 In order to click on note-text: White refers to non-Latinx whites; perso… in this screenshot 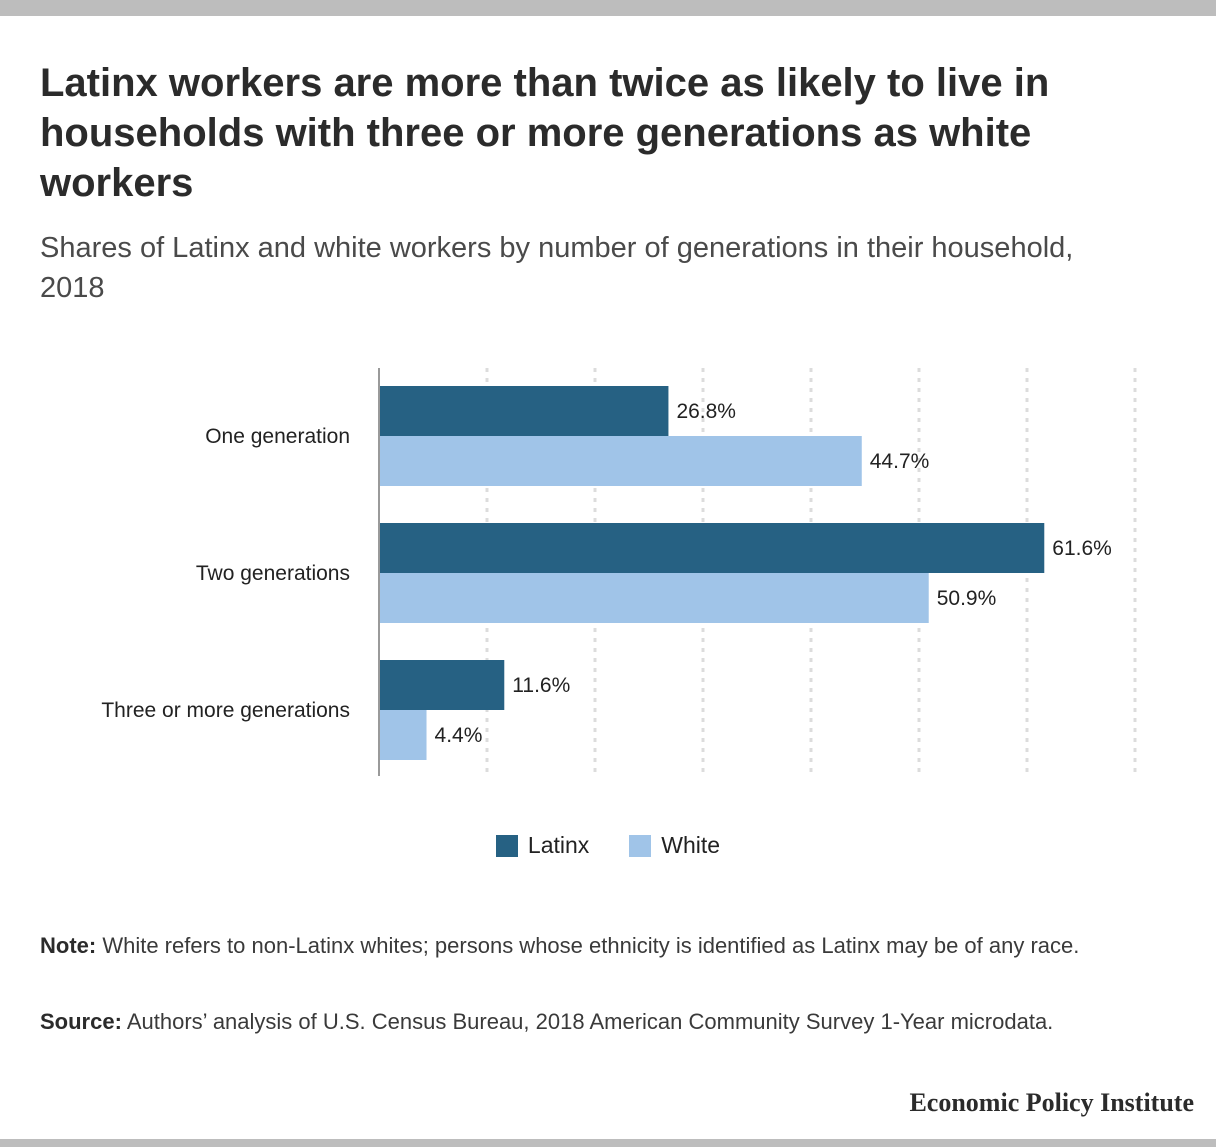, I will do `click(588, 945)`.